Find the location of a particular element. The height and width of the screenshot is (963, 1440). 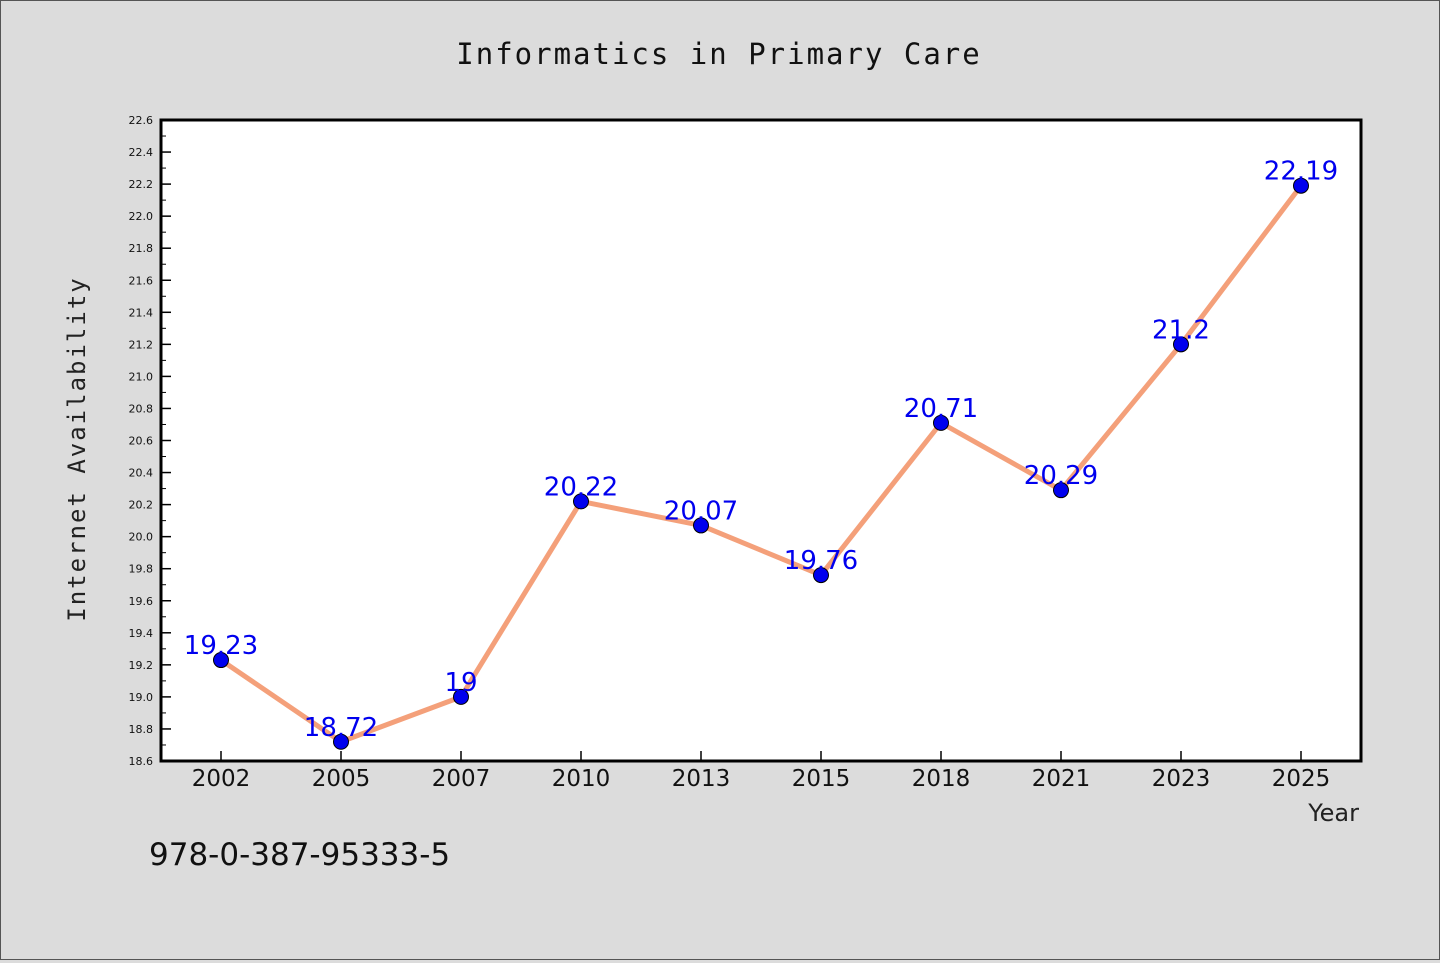

data-label: 18.72 is located at coordinates (341, 728).